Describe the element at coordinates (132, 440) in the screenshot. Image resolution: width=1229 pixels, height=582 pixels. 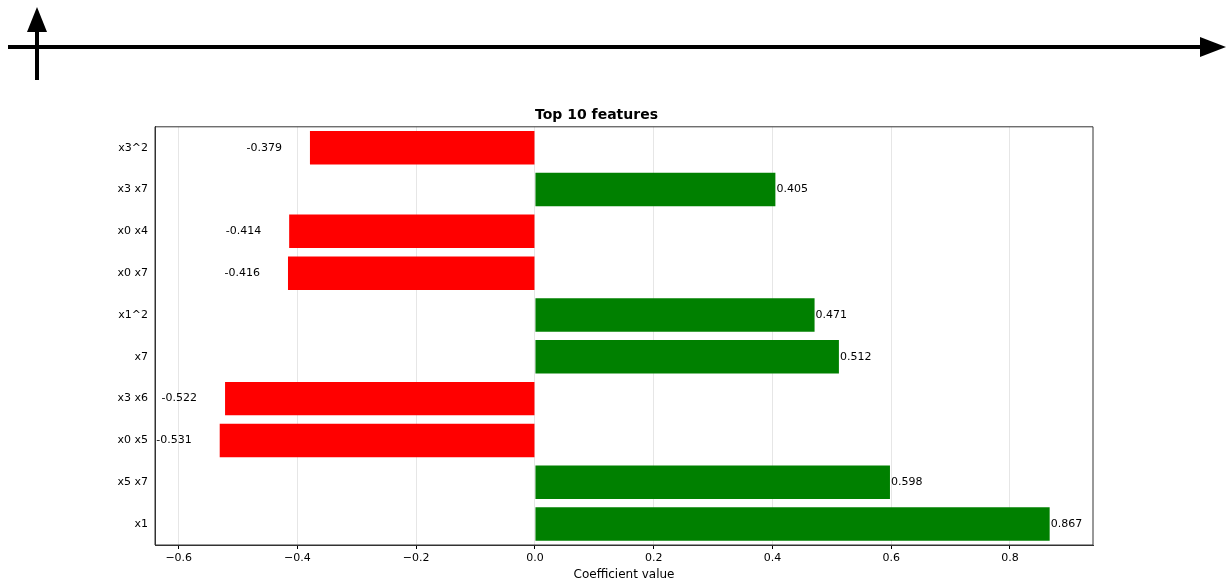
I see `y-tick-label: x0 x5` at that location.